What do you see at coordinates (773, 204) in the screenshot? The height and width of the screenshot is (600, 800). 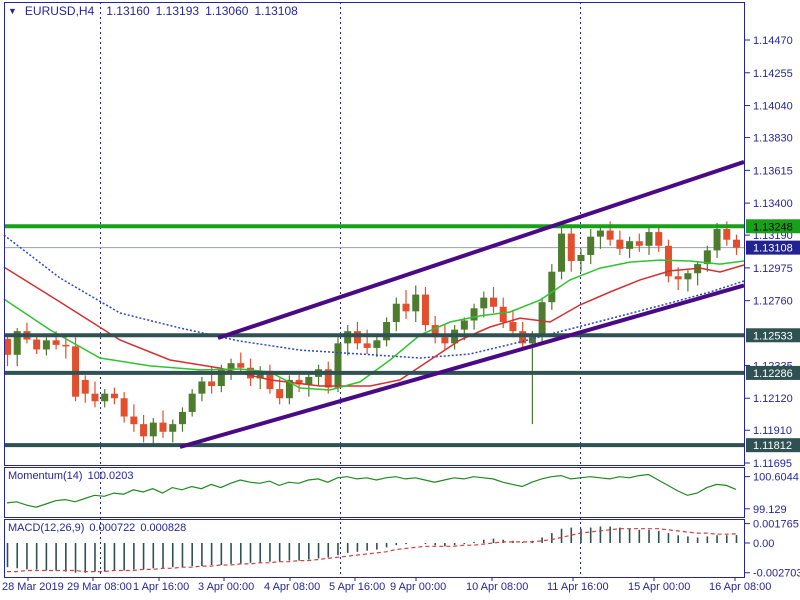 I see `price-tick-label: 1.13400` at bounding box center [773, 204].